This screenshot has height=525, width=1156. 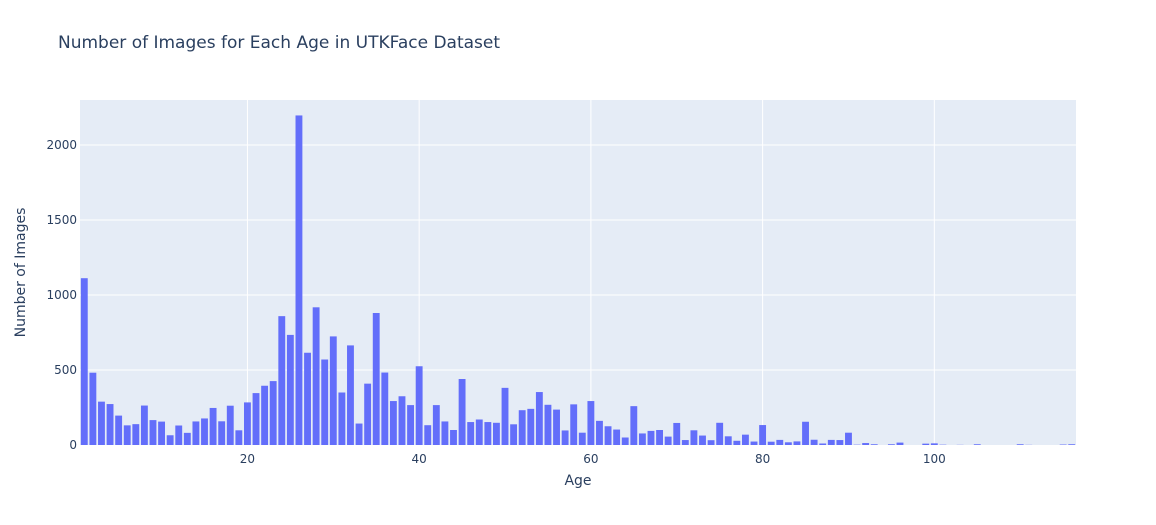 What do you see at coordinates (247, 459) in the screenshot?
I see `x-tick-label: 20` at bounding box center [247, 459].